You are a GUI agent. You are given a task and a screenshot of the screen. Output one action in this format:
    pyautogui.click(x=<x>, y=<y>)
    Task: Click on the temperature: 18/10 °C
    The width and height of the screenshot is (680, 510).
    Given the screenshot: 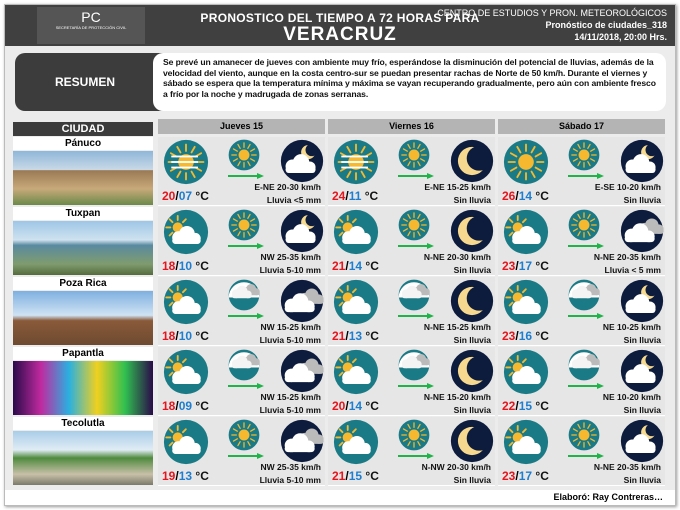 What is the action you would take?
    pyautogui.click(x=185, y=266)
    